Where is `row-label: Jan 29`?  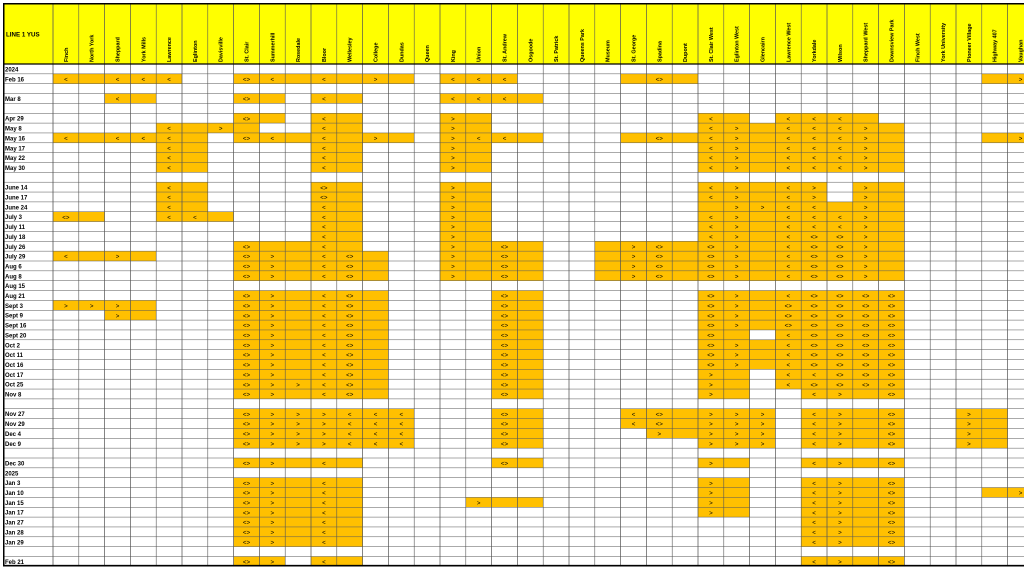 row-label: Jan 29 is located at coordinates (14, 543).